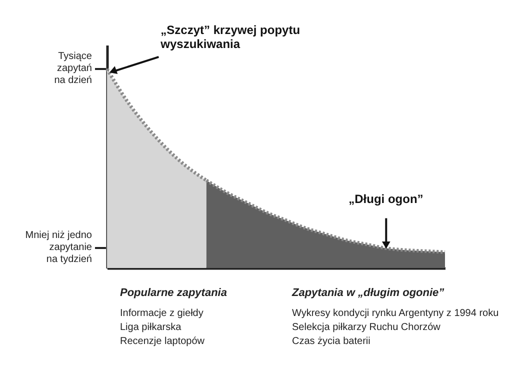  What do you see at coordinates (162, 314) in the screenshot?
I see `text: Informacje z giełdy` at bounding box center [162, 314].